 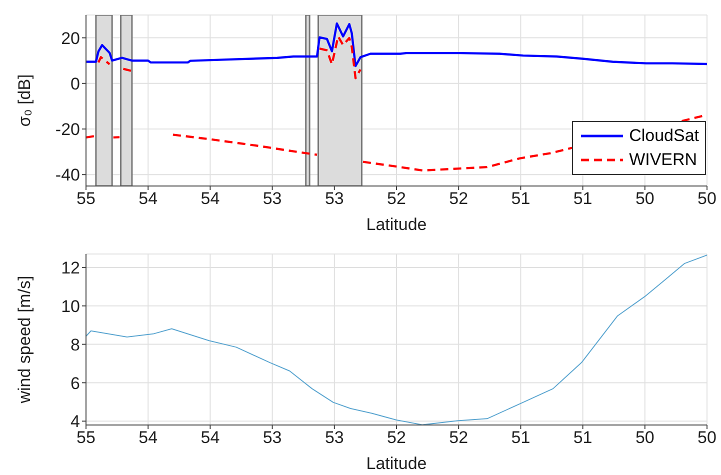 I want to click on y-tick-label: -40, so click(x=67, y=175).